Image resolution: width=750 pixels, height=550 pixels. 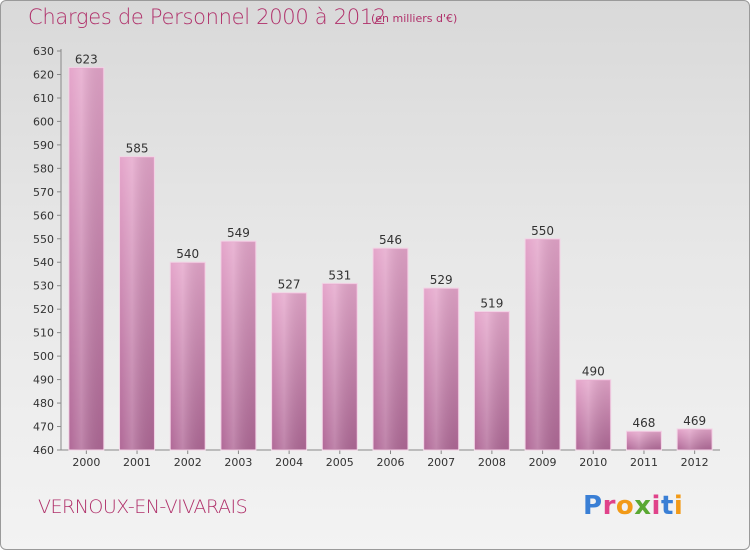 What do you see at coordinates (43, 403) in the screenshot?
I see `y-tick-label: 480` at bounding box center [43, 403].